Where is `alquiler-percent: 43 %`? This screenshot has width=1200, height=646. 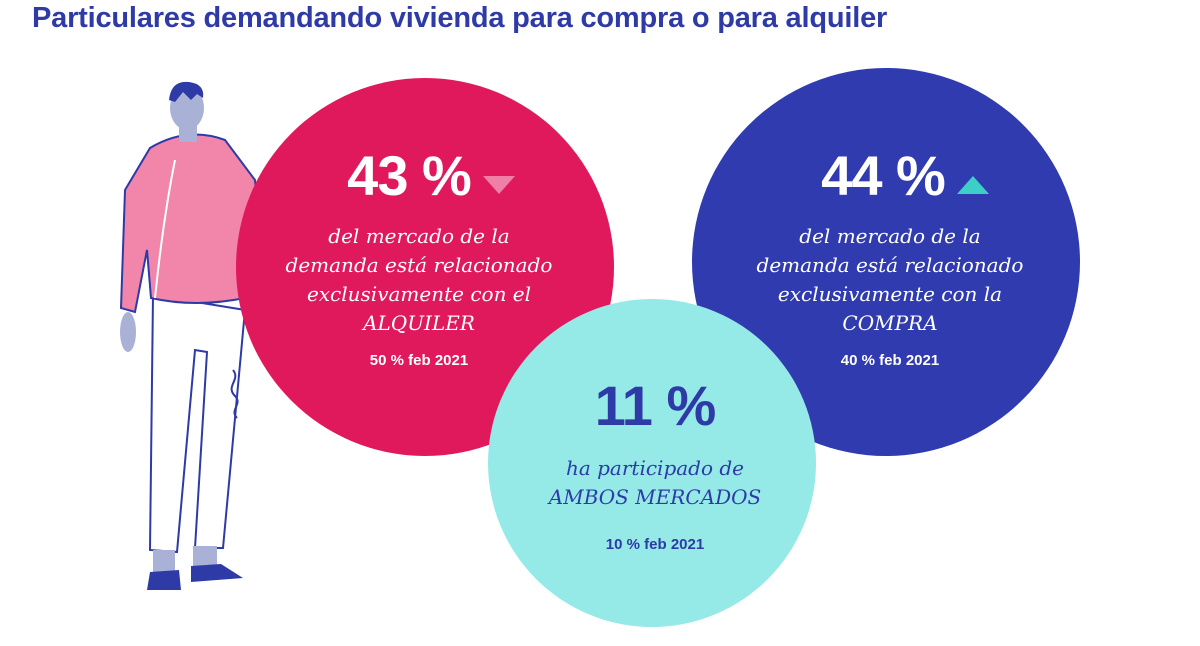
alquiler-percent: 43 % is located at coordinates (409, 175).